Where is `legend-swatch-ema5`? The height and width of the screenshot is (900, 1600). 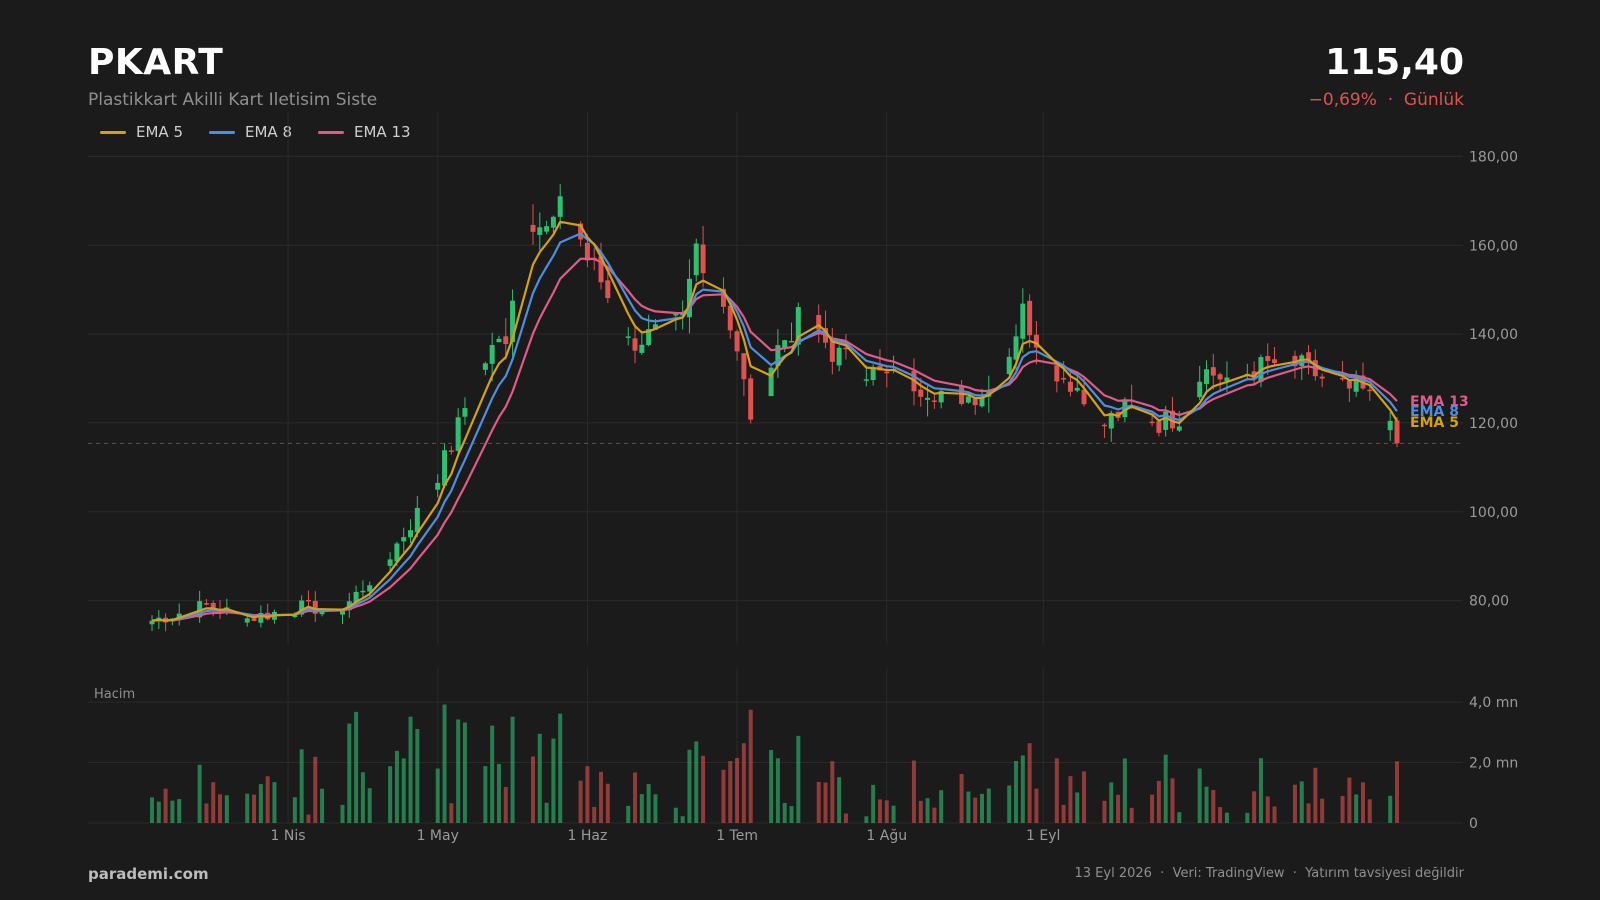 legend-swatch-ema5 is located at coordinates (113, 132).